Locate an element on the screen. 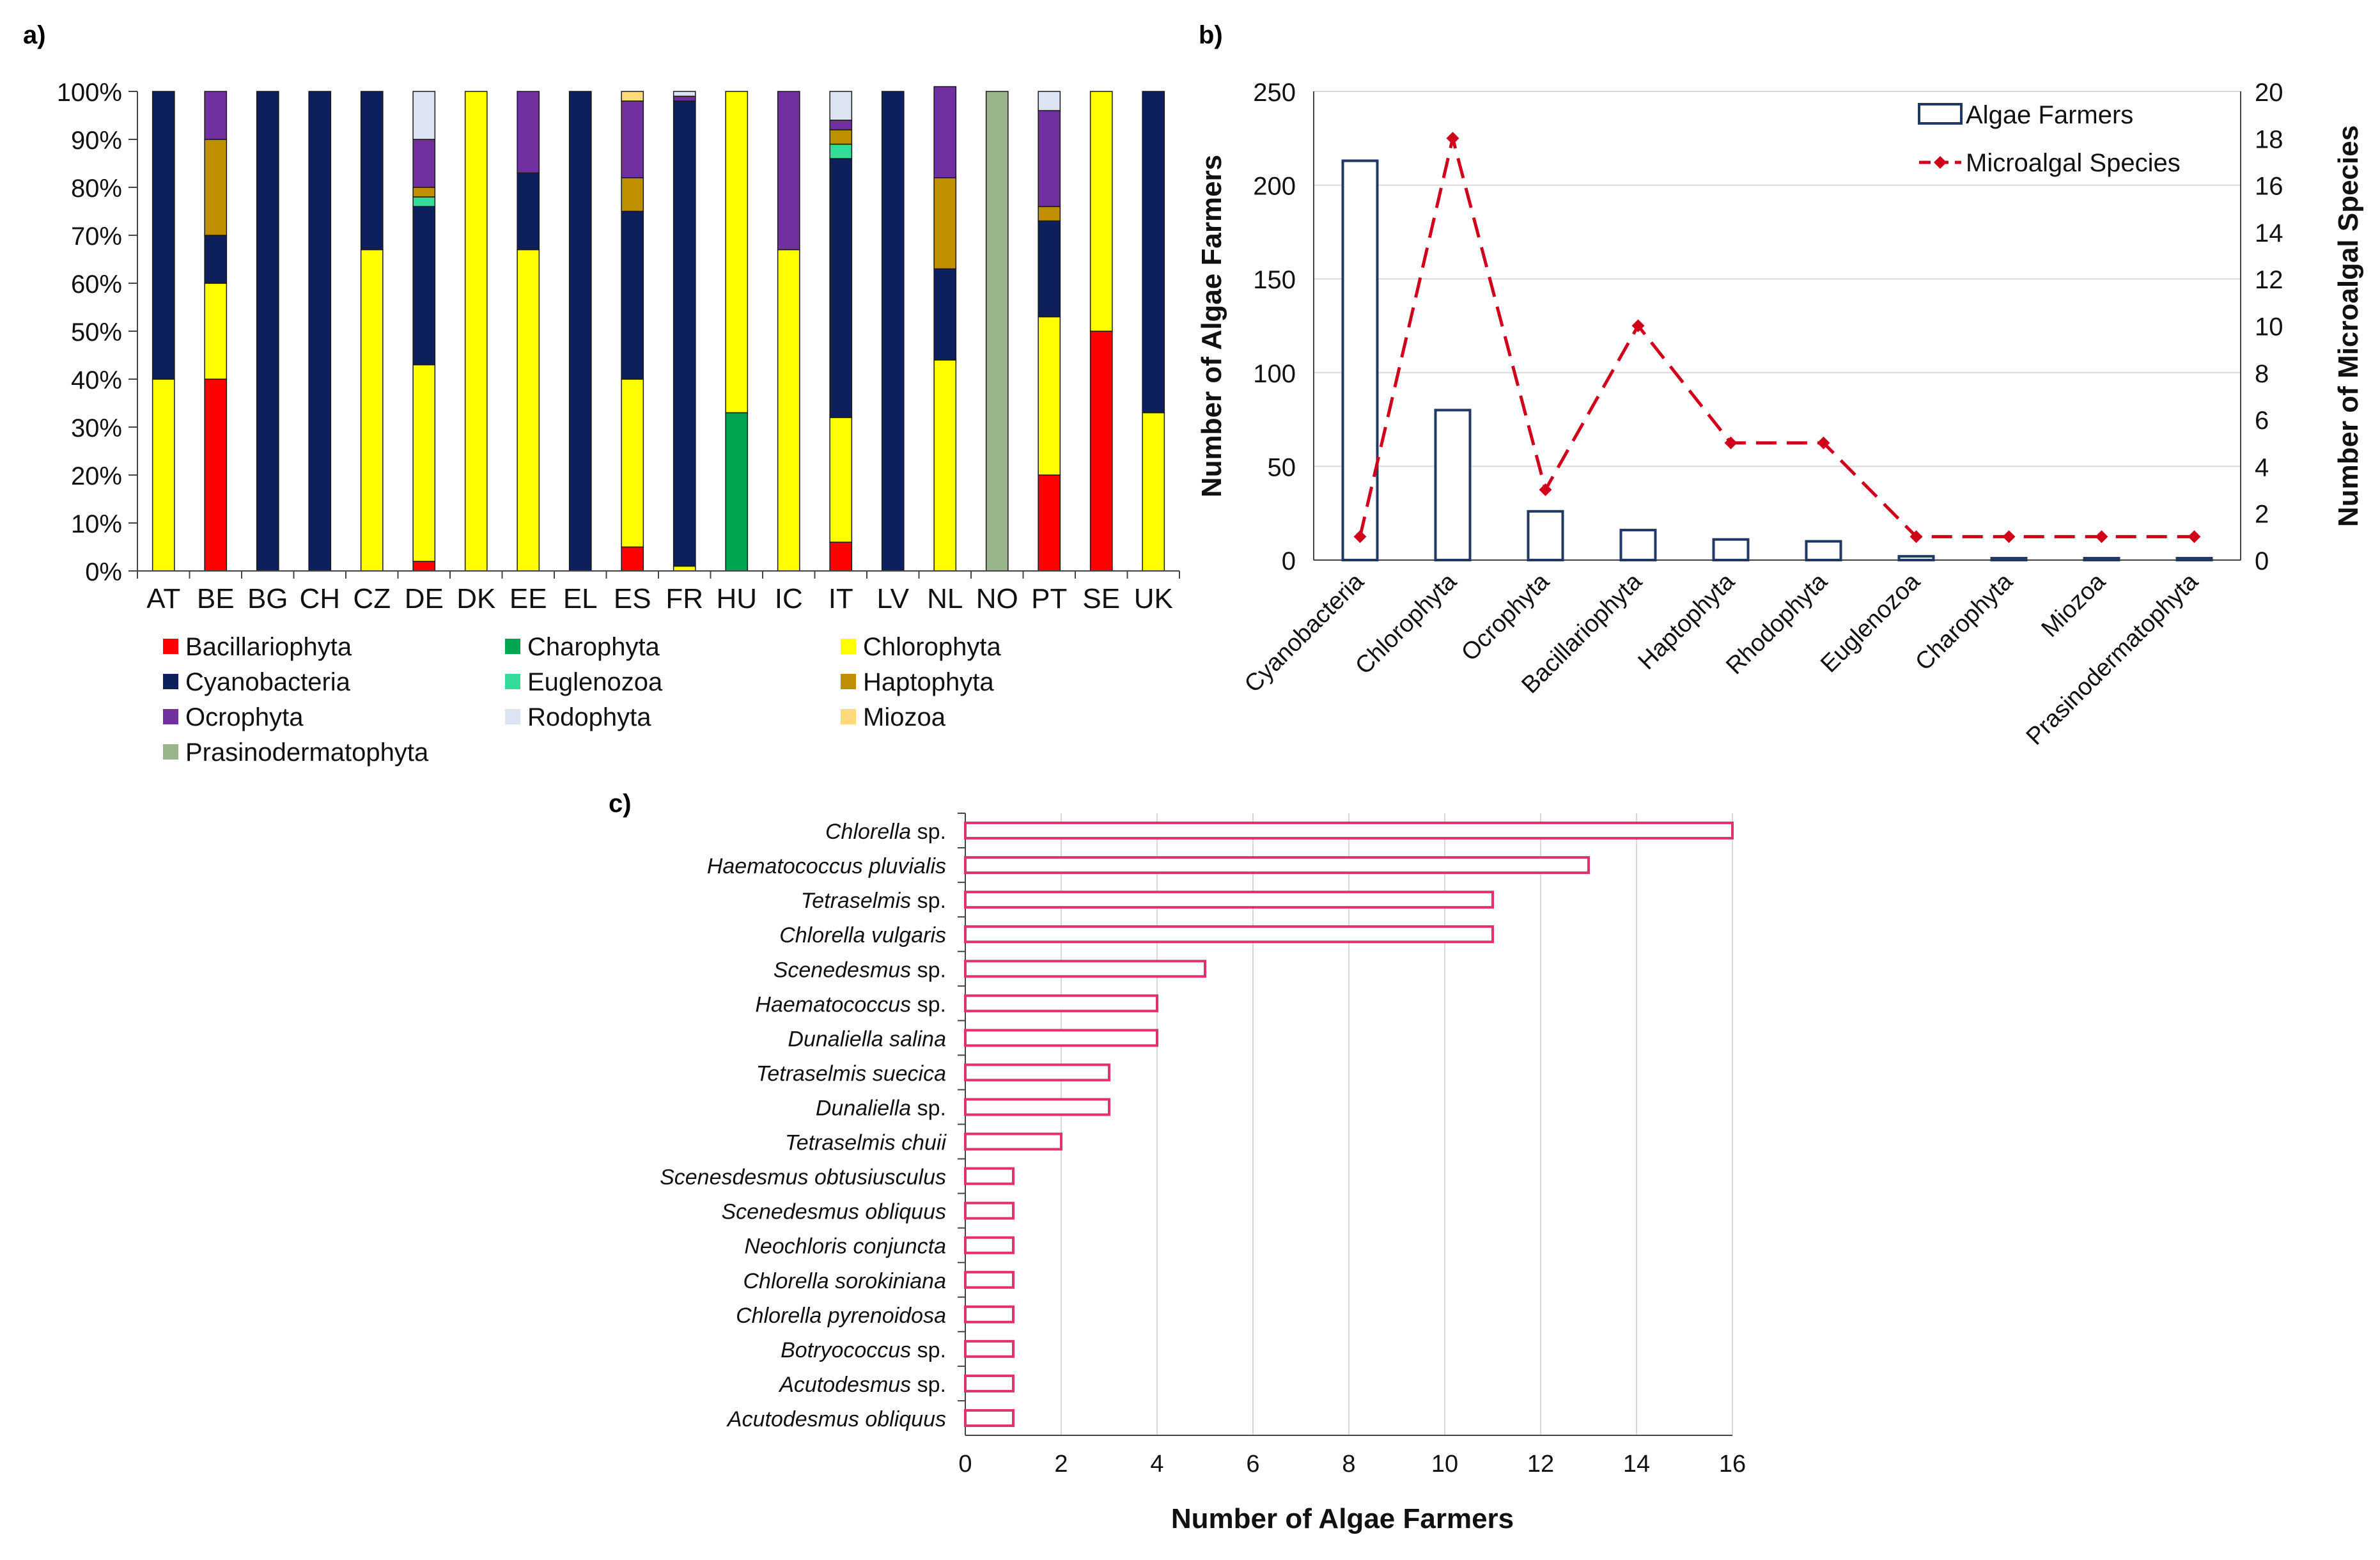 This screenshot has height=1560, width=2380. y2-tick-label: 0 is located at coordinates (2262, 561).